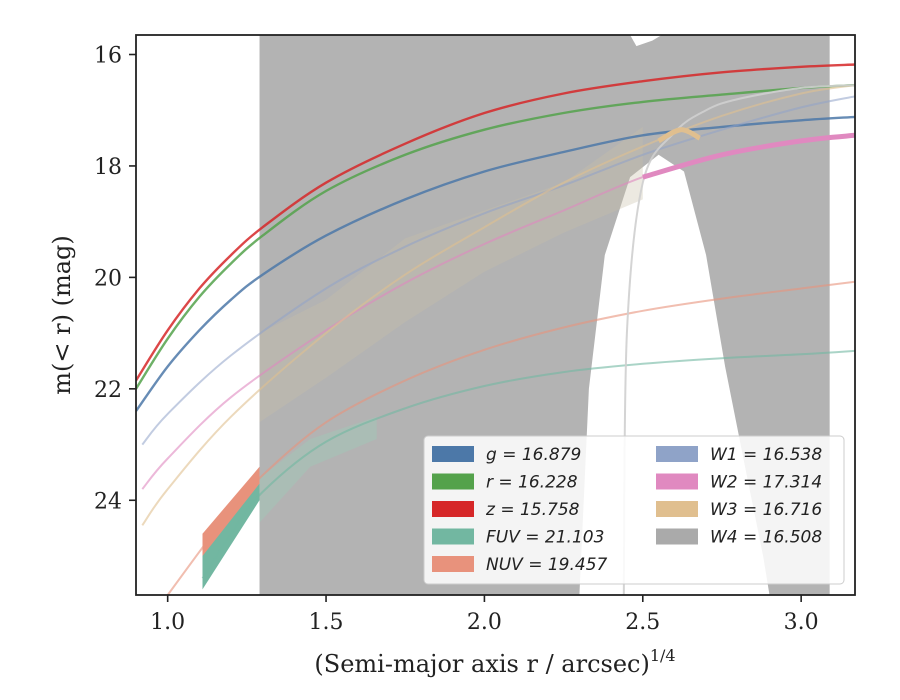 The height and width of the screenshot is (700, 900). Describe the element at coordinates (484, 622) in the screenshot. I see `x-tick-label: 2.0` at that location.